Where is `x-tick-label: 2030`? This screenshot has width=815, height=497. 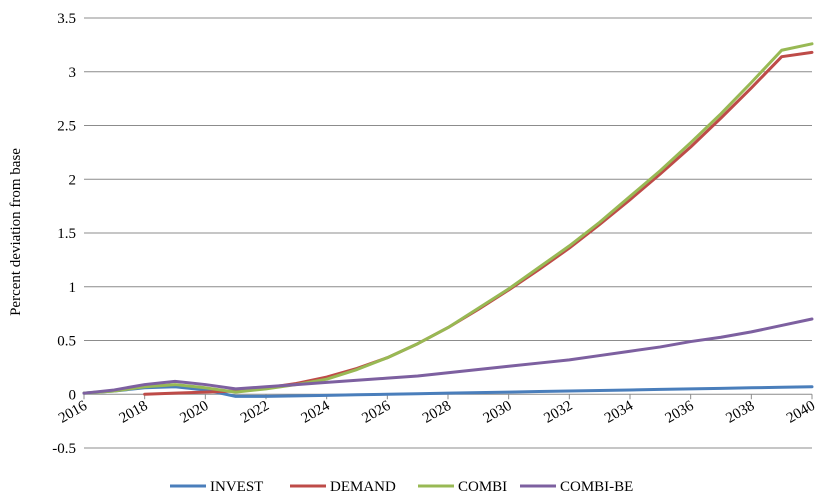 x-tick-label: 2030 is located at coordinates (498, 412).